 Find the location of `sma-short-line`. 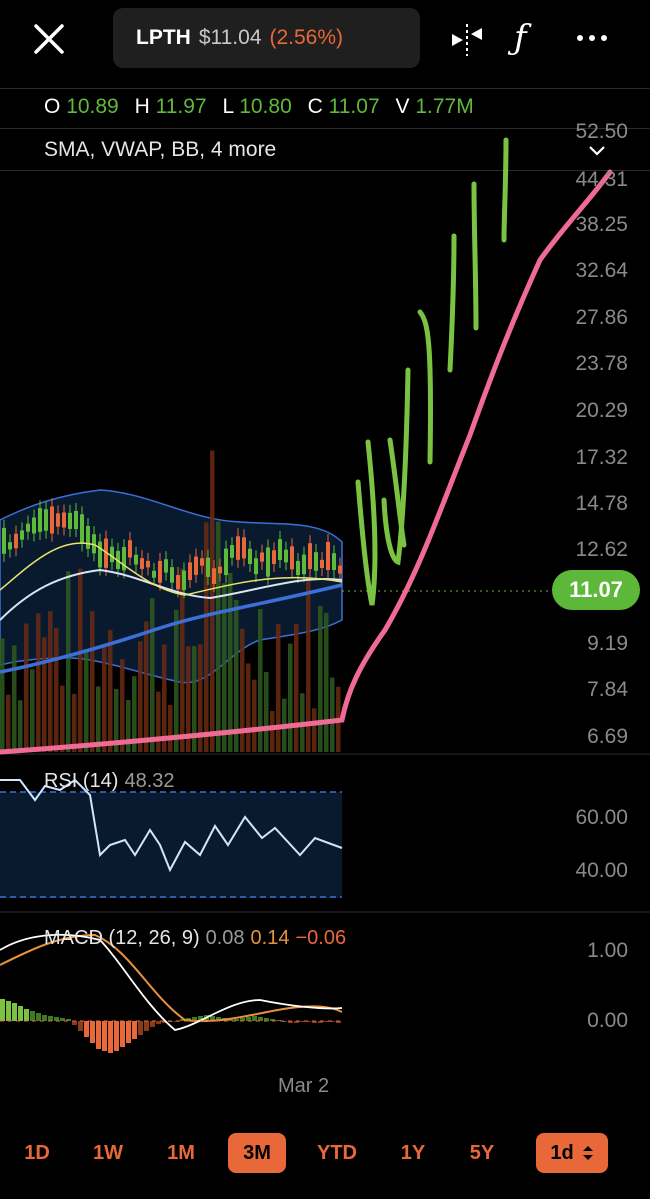

sma-short-line is located at coordinates (171, 569).